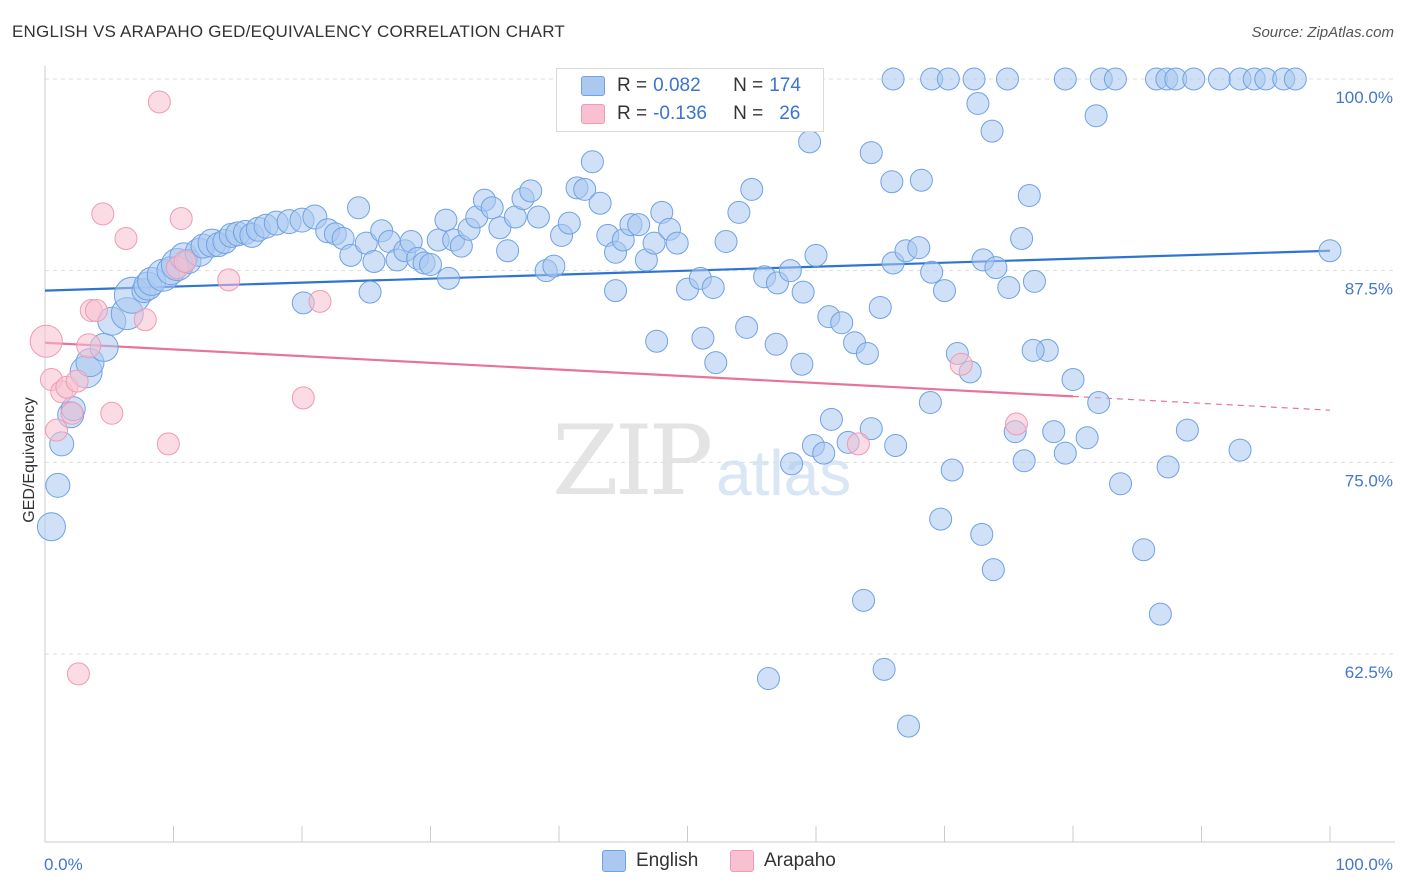  Describe the element at coordinates (29, 459) in the screenshot. I see `y-axis-title: GED/Equivalency` at that location.